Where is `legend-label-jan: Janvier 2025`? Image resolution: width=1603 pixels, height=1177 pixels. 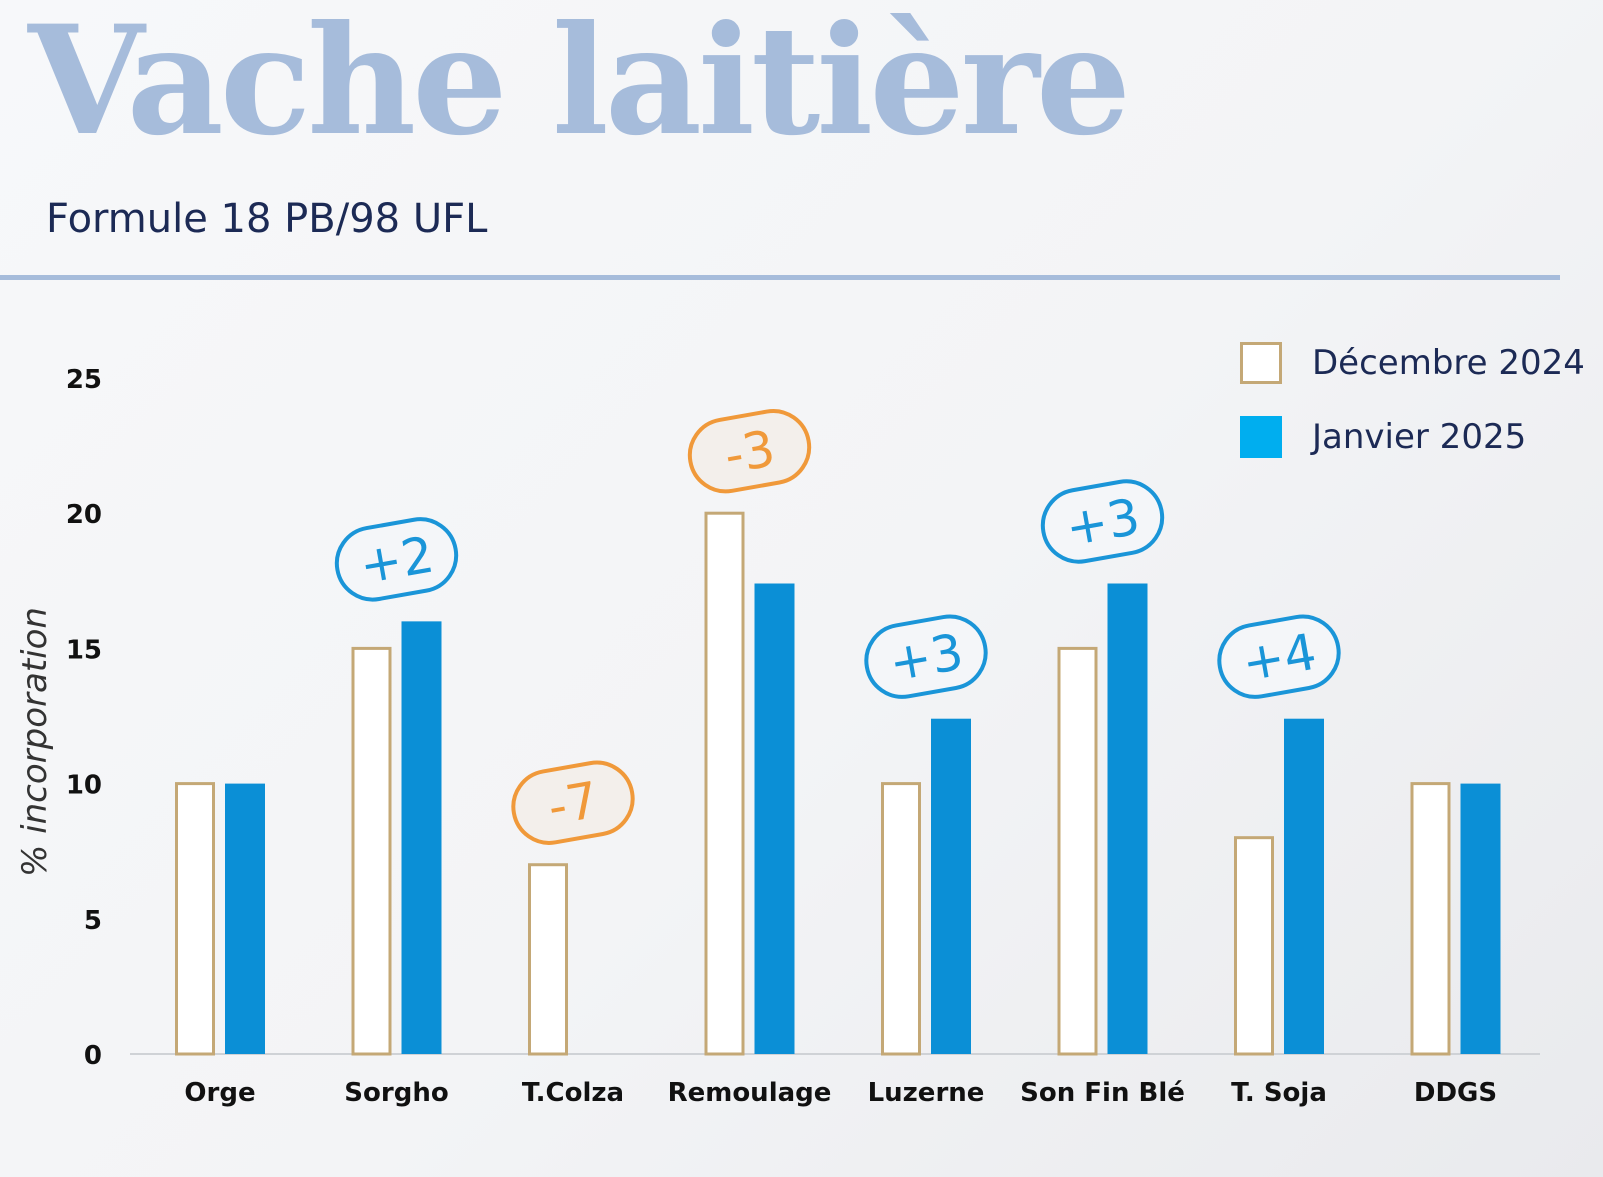 legend-label-jan: Janvier 2025 is located at coordinates (1419, 437).